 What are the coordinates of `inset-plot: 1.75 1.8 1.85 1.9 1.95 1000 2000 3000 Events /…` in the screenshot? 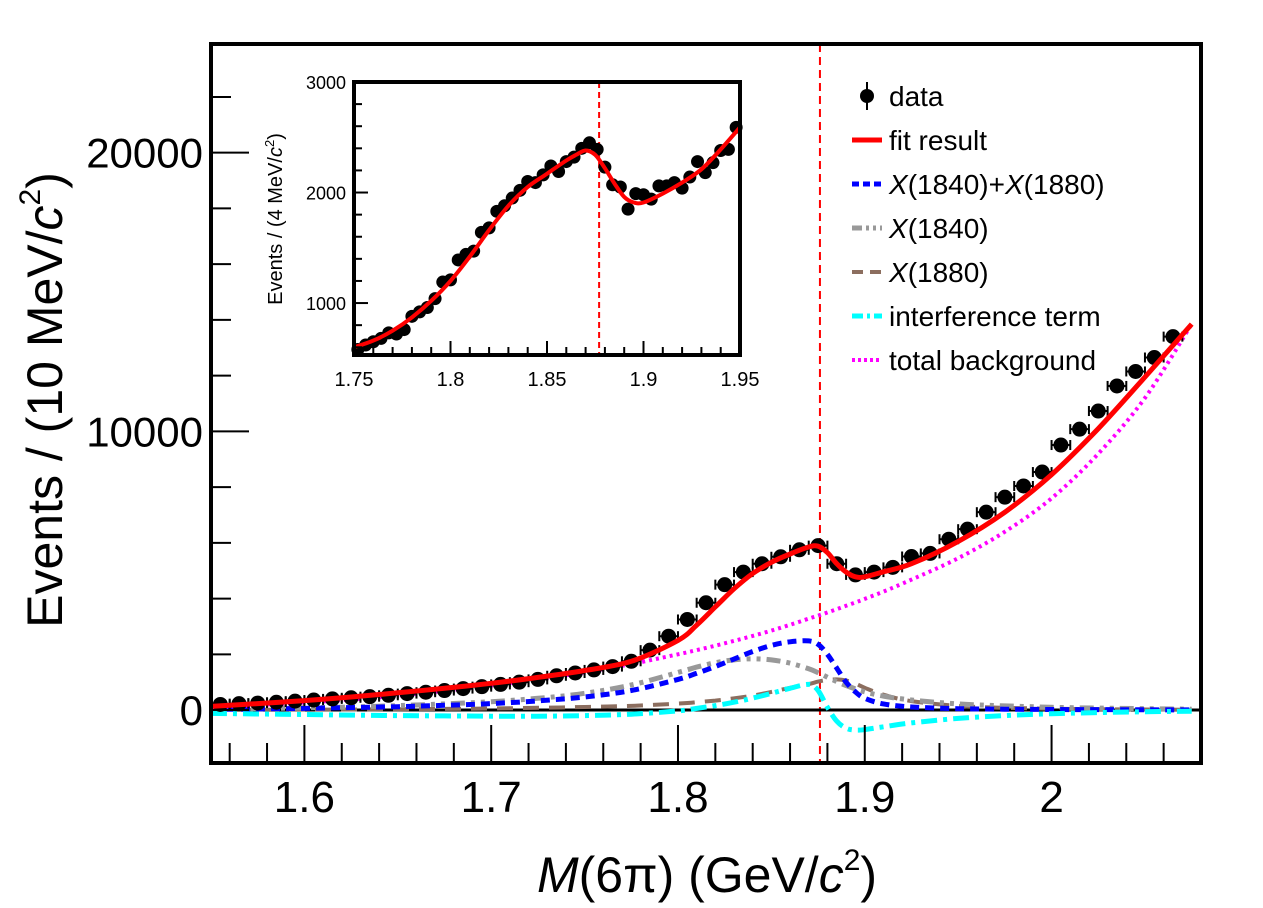 It's located at (510, 232).